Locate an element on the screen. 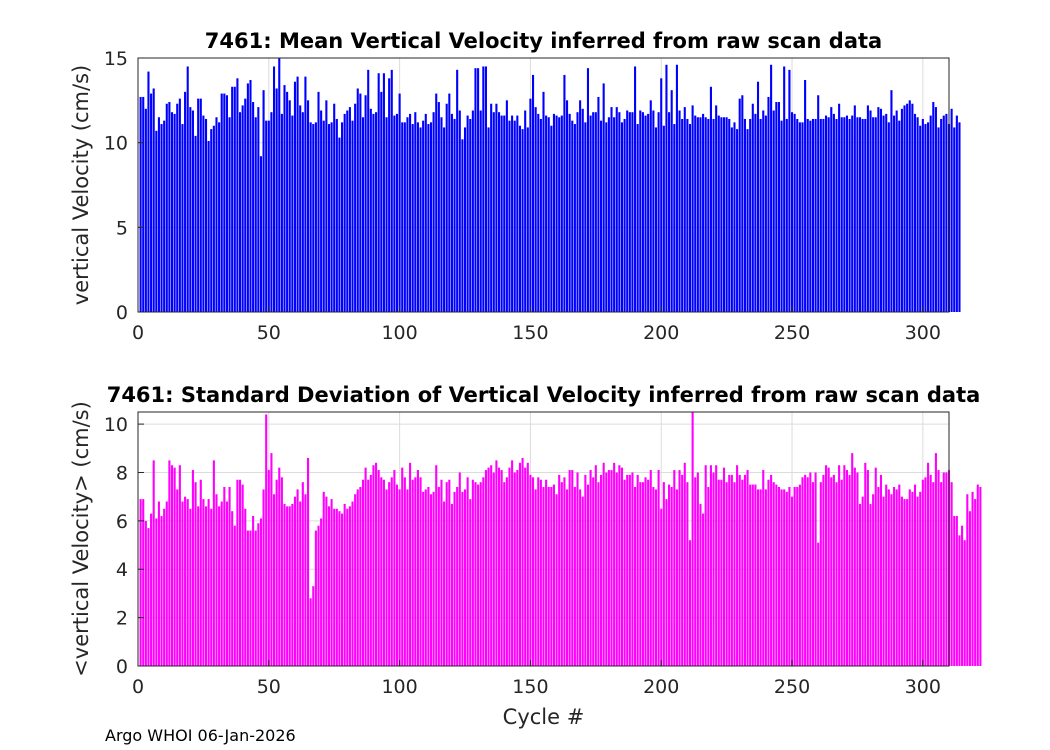 This screenshot has height=750, width=1050. y-tick-label: 8 is located at coordinates (122, 473).